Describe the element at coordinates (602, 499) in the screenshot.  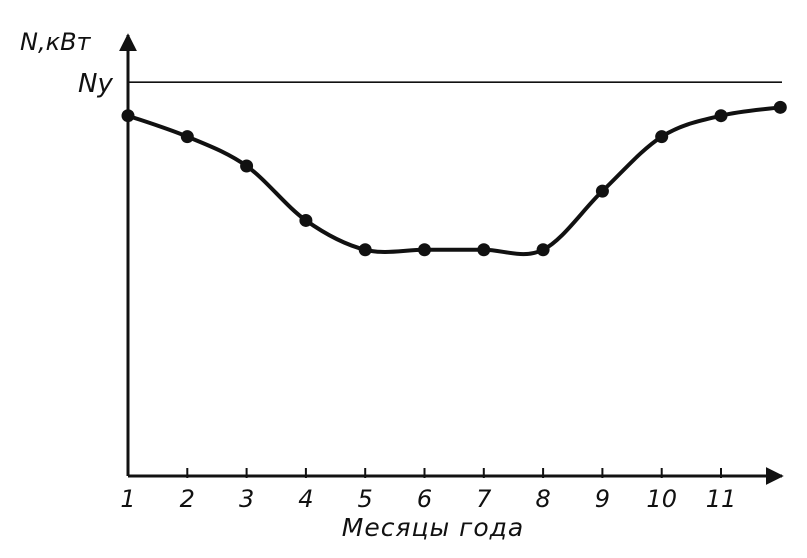
I see `x-tick-label: 9` at that location.